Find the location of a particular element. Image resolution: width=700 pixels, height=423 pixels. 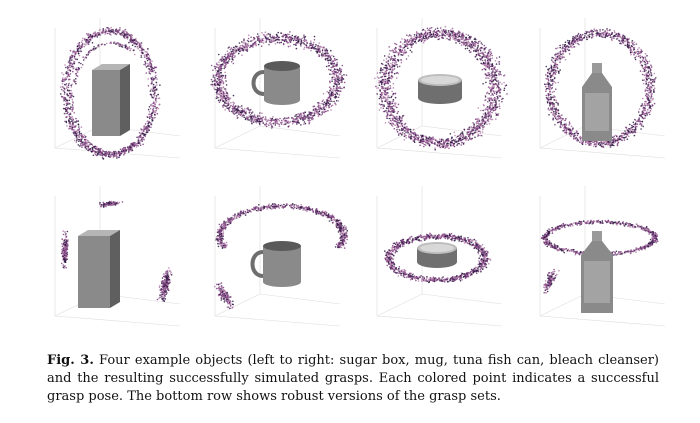

panel-bleach-cleanser-robust is located at coordinates (602, 256).